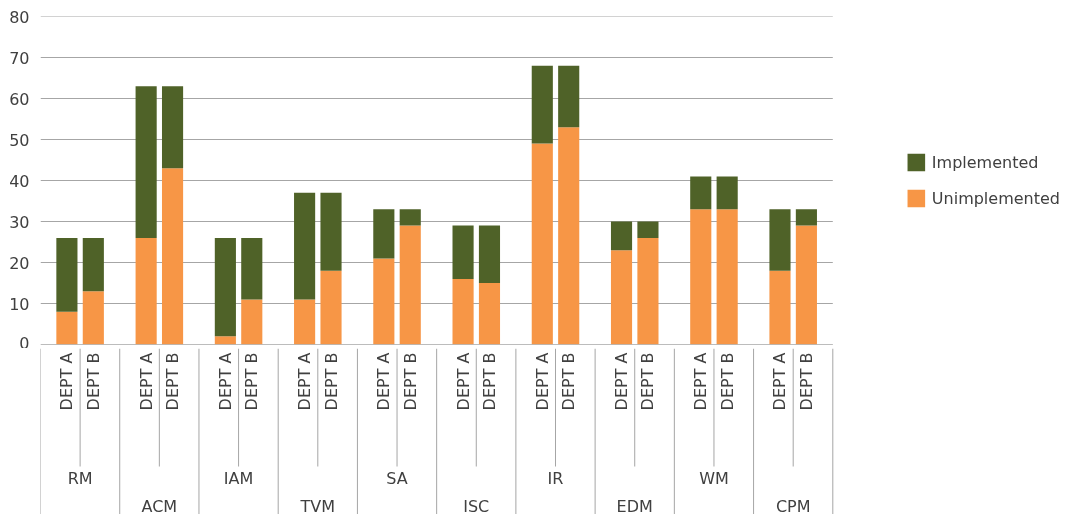 This screenshot has width=1083, height=514. I want to click on text: ISC, so click(476, 505).